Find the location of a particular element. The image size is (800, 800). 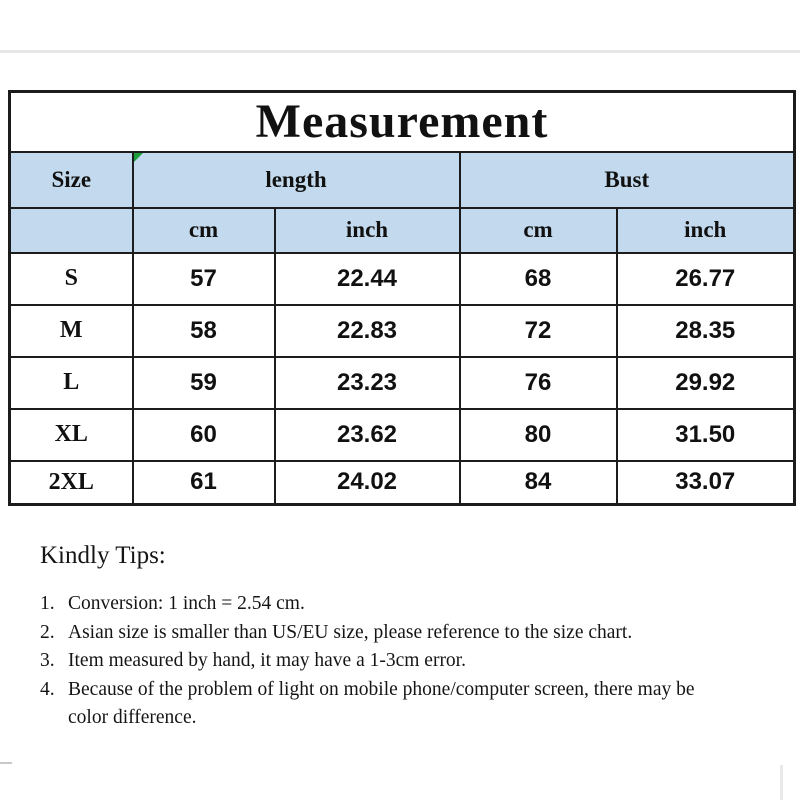

tip-number: 1. is located at coordinates (47, 603).